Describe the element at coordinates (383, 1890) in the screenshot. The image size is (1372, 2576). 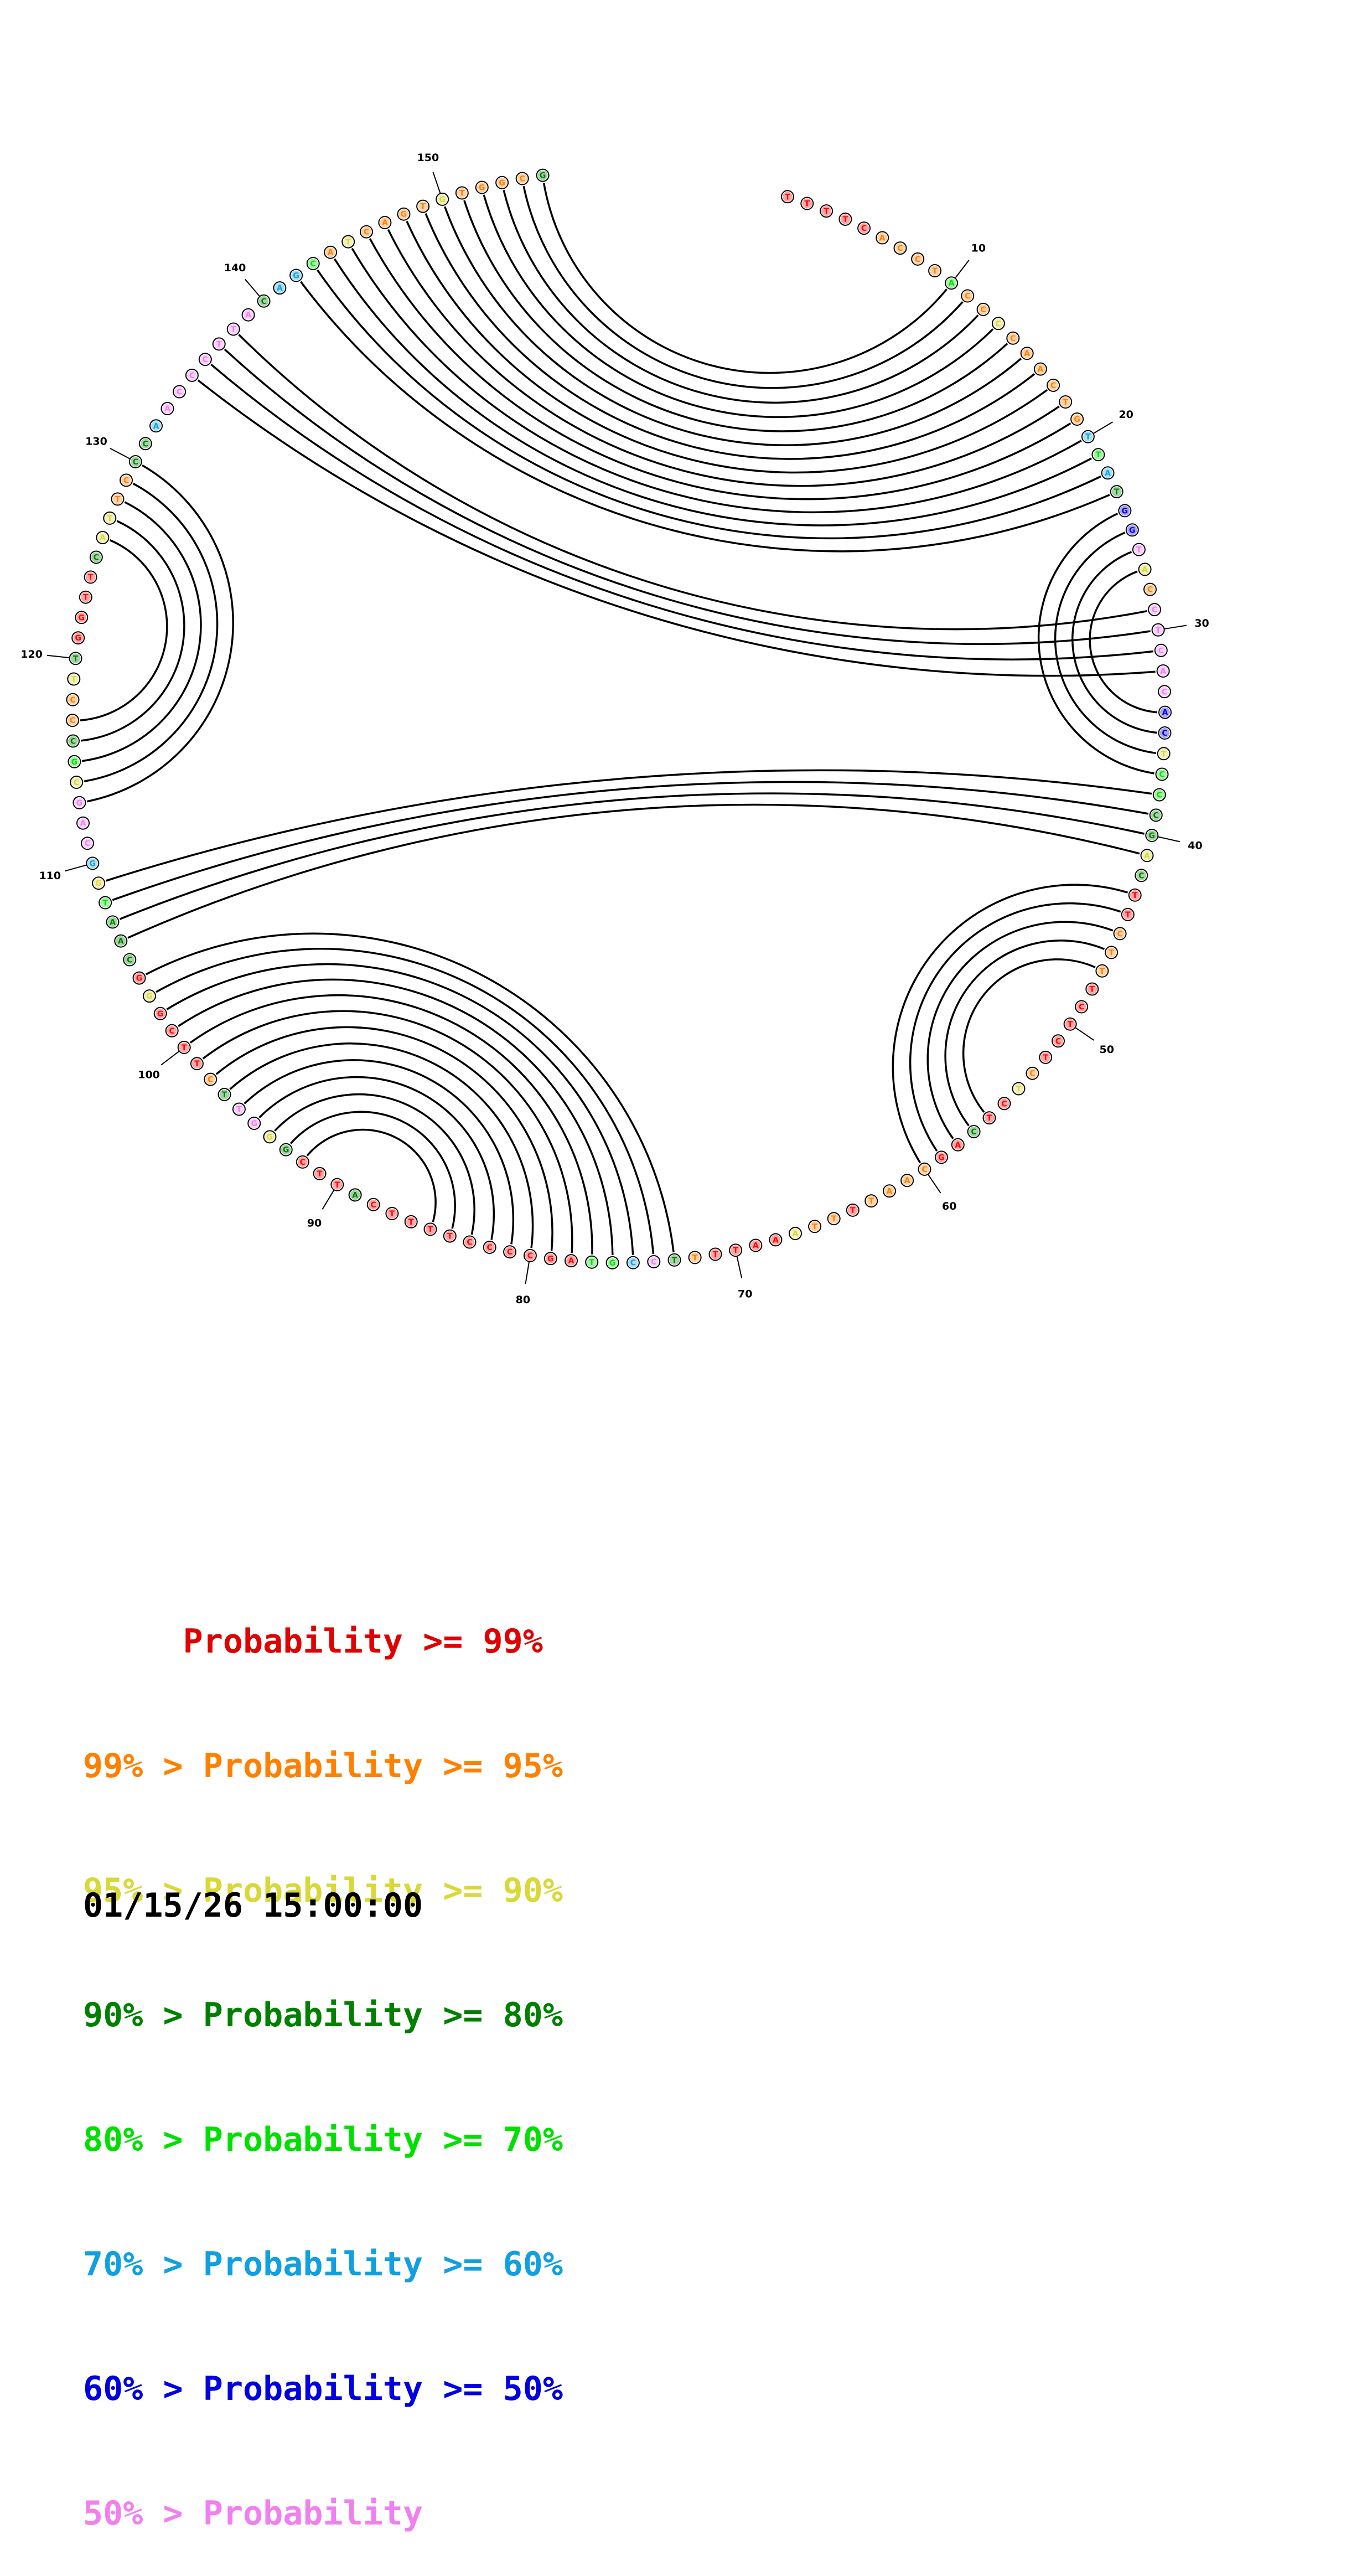
I see `legend-row-text: Probability >= 90%` at that location.